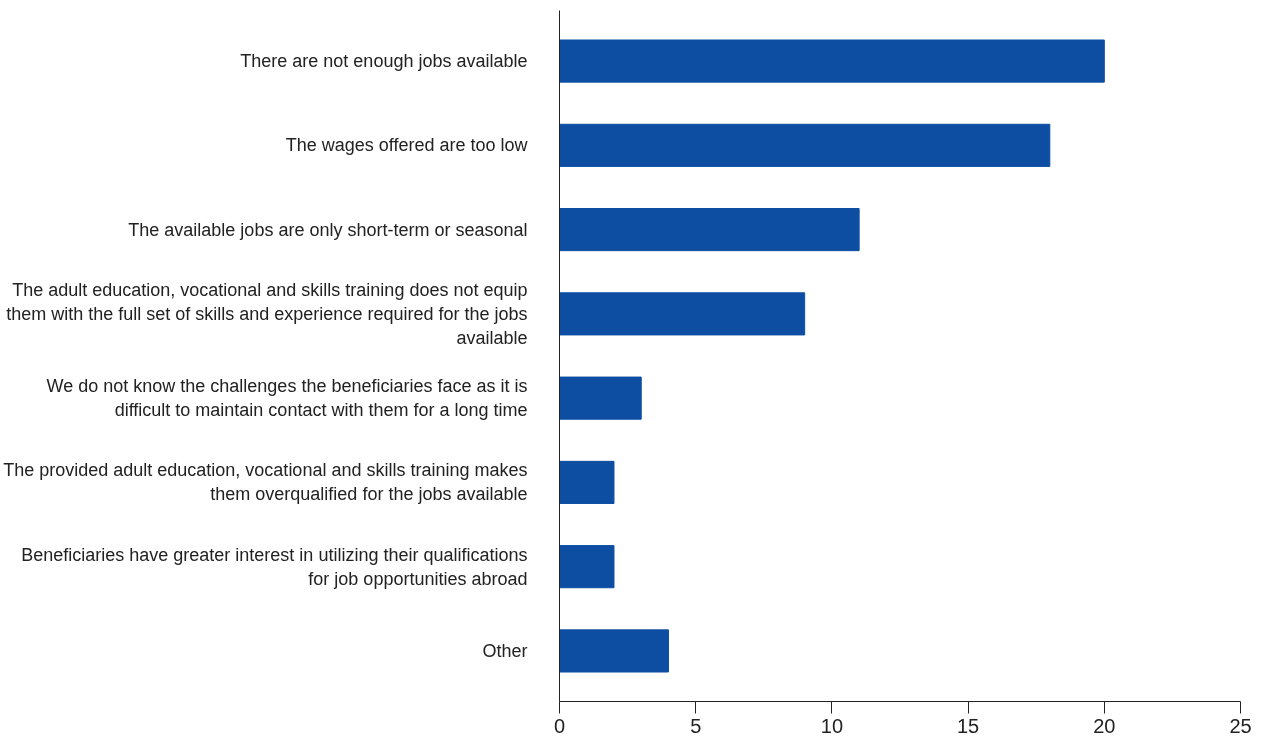 The height and width of the screenshot is (738, 1268). Describe the element at coordinates (265, 482) in the screenshot. I see `y-tick-label: The provided adult education, vocational and skills training makes them overqualified for the jobs available` at that location.